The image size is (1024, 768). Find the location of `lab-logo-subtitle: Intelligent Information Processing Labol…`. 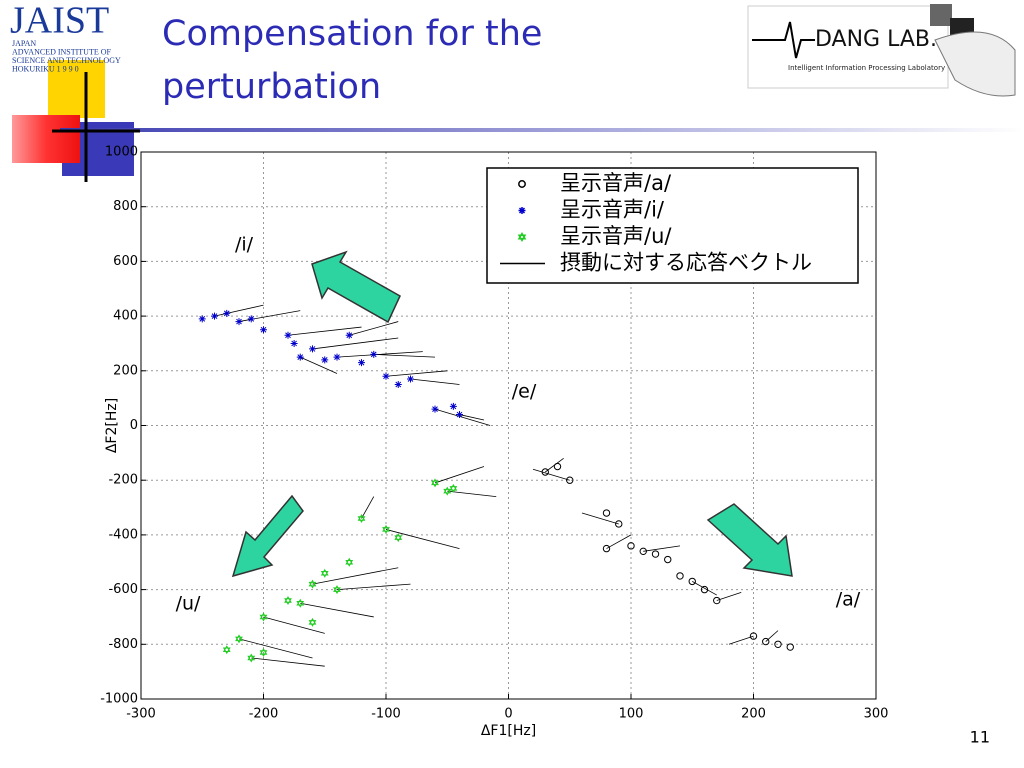

lab-logo-subtitle: Intelligent Information Processing Labol… is located at coordinates (866, 68).